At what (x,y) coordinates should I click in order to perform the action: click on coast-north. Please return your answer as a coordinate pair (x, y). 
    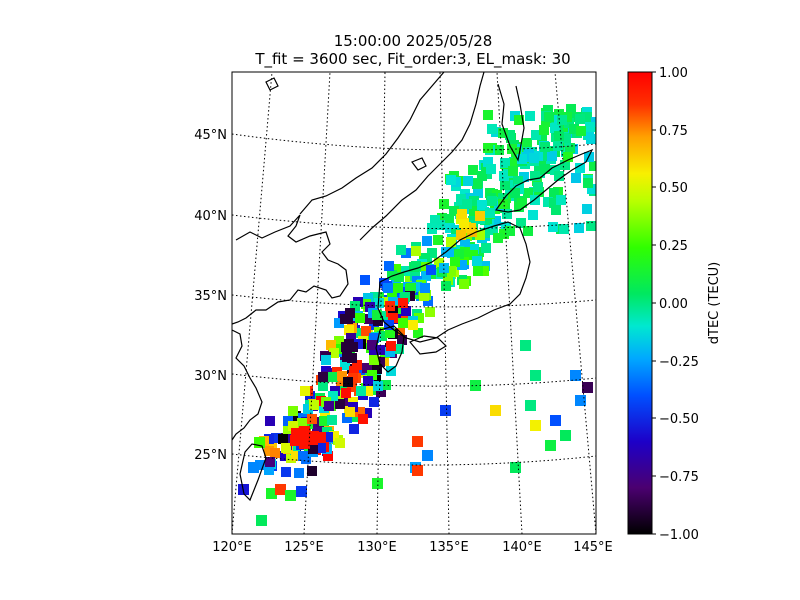
    Looking at the image, I should click on (372, 143).